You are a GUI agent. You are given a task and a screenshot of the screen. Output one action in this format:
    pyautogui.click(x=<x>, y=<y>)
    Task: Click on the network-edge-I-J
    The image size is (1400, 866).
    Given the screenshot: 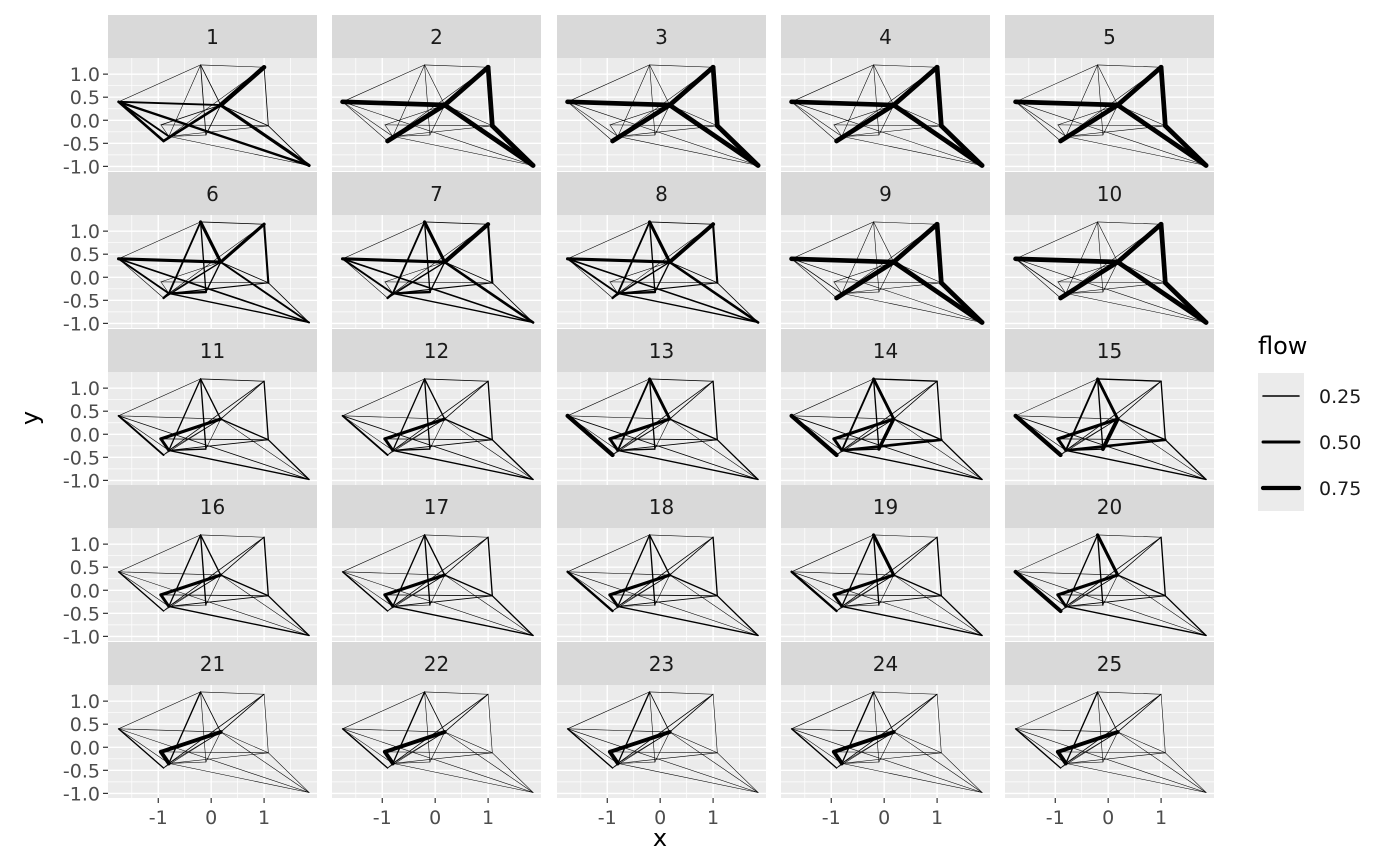 What is the action you would take?
    pyautogui.click(x=288, y=460)
    